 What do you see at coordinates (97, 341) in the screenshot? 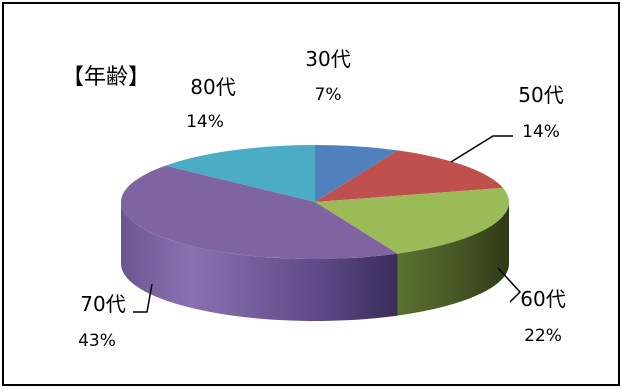
I see `slice-value-70代: 43%` at bounding box center [97, 341].